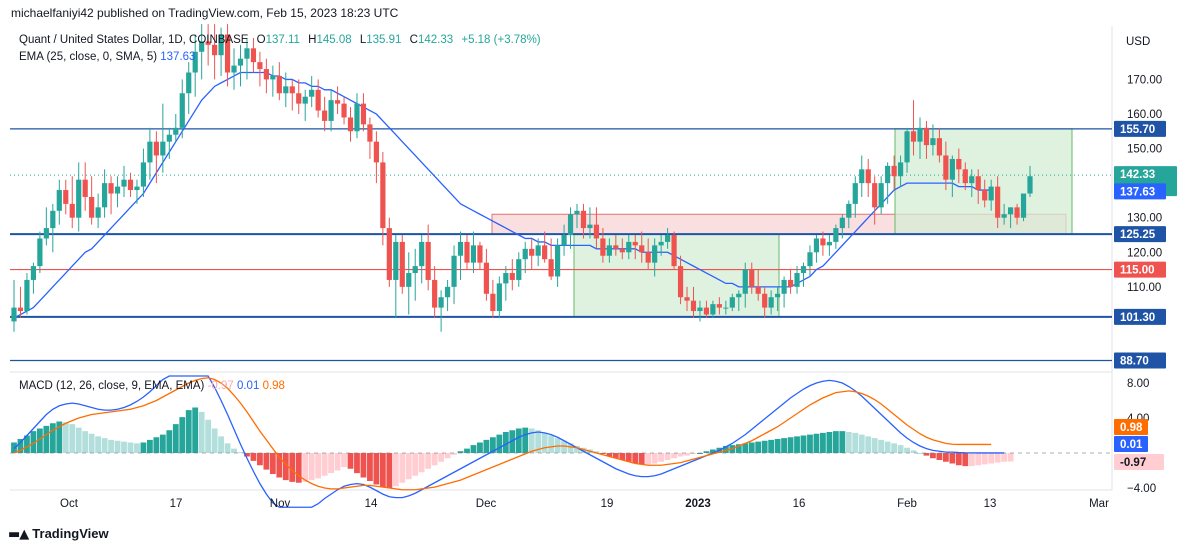 This screenshot has width=1194, height=552. I want to click on macd-tick-label: 8.00, so click(1138, 384).